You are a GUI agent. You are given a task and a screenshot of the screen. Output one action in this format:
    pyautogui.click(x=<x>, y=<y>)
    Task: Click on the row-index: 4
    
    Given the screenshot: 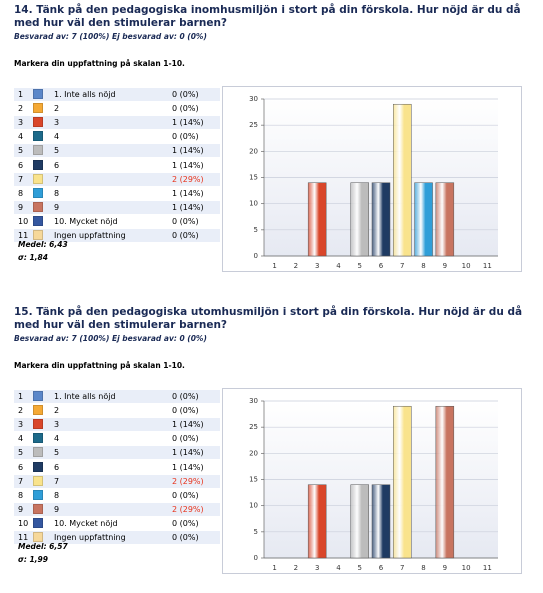 What is the action you would take?
    pyautogui.click(x=21, y=137)
    